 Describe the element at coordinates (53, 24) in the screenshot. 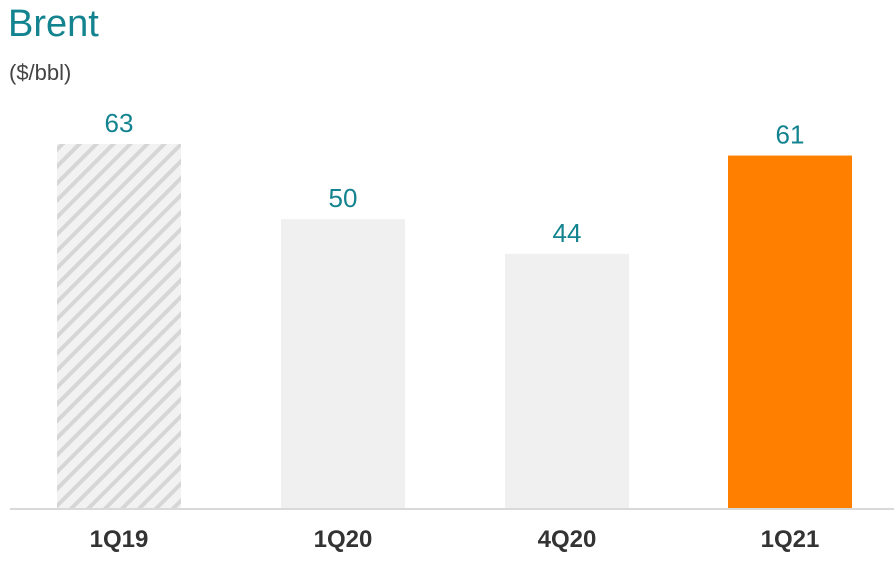

I see `chart-title: Brent` at that location.